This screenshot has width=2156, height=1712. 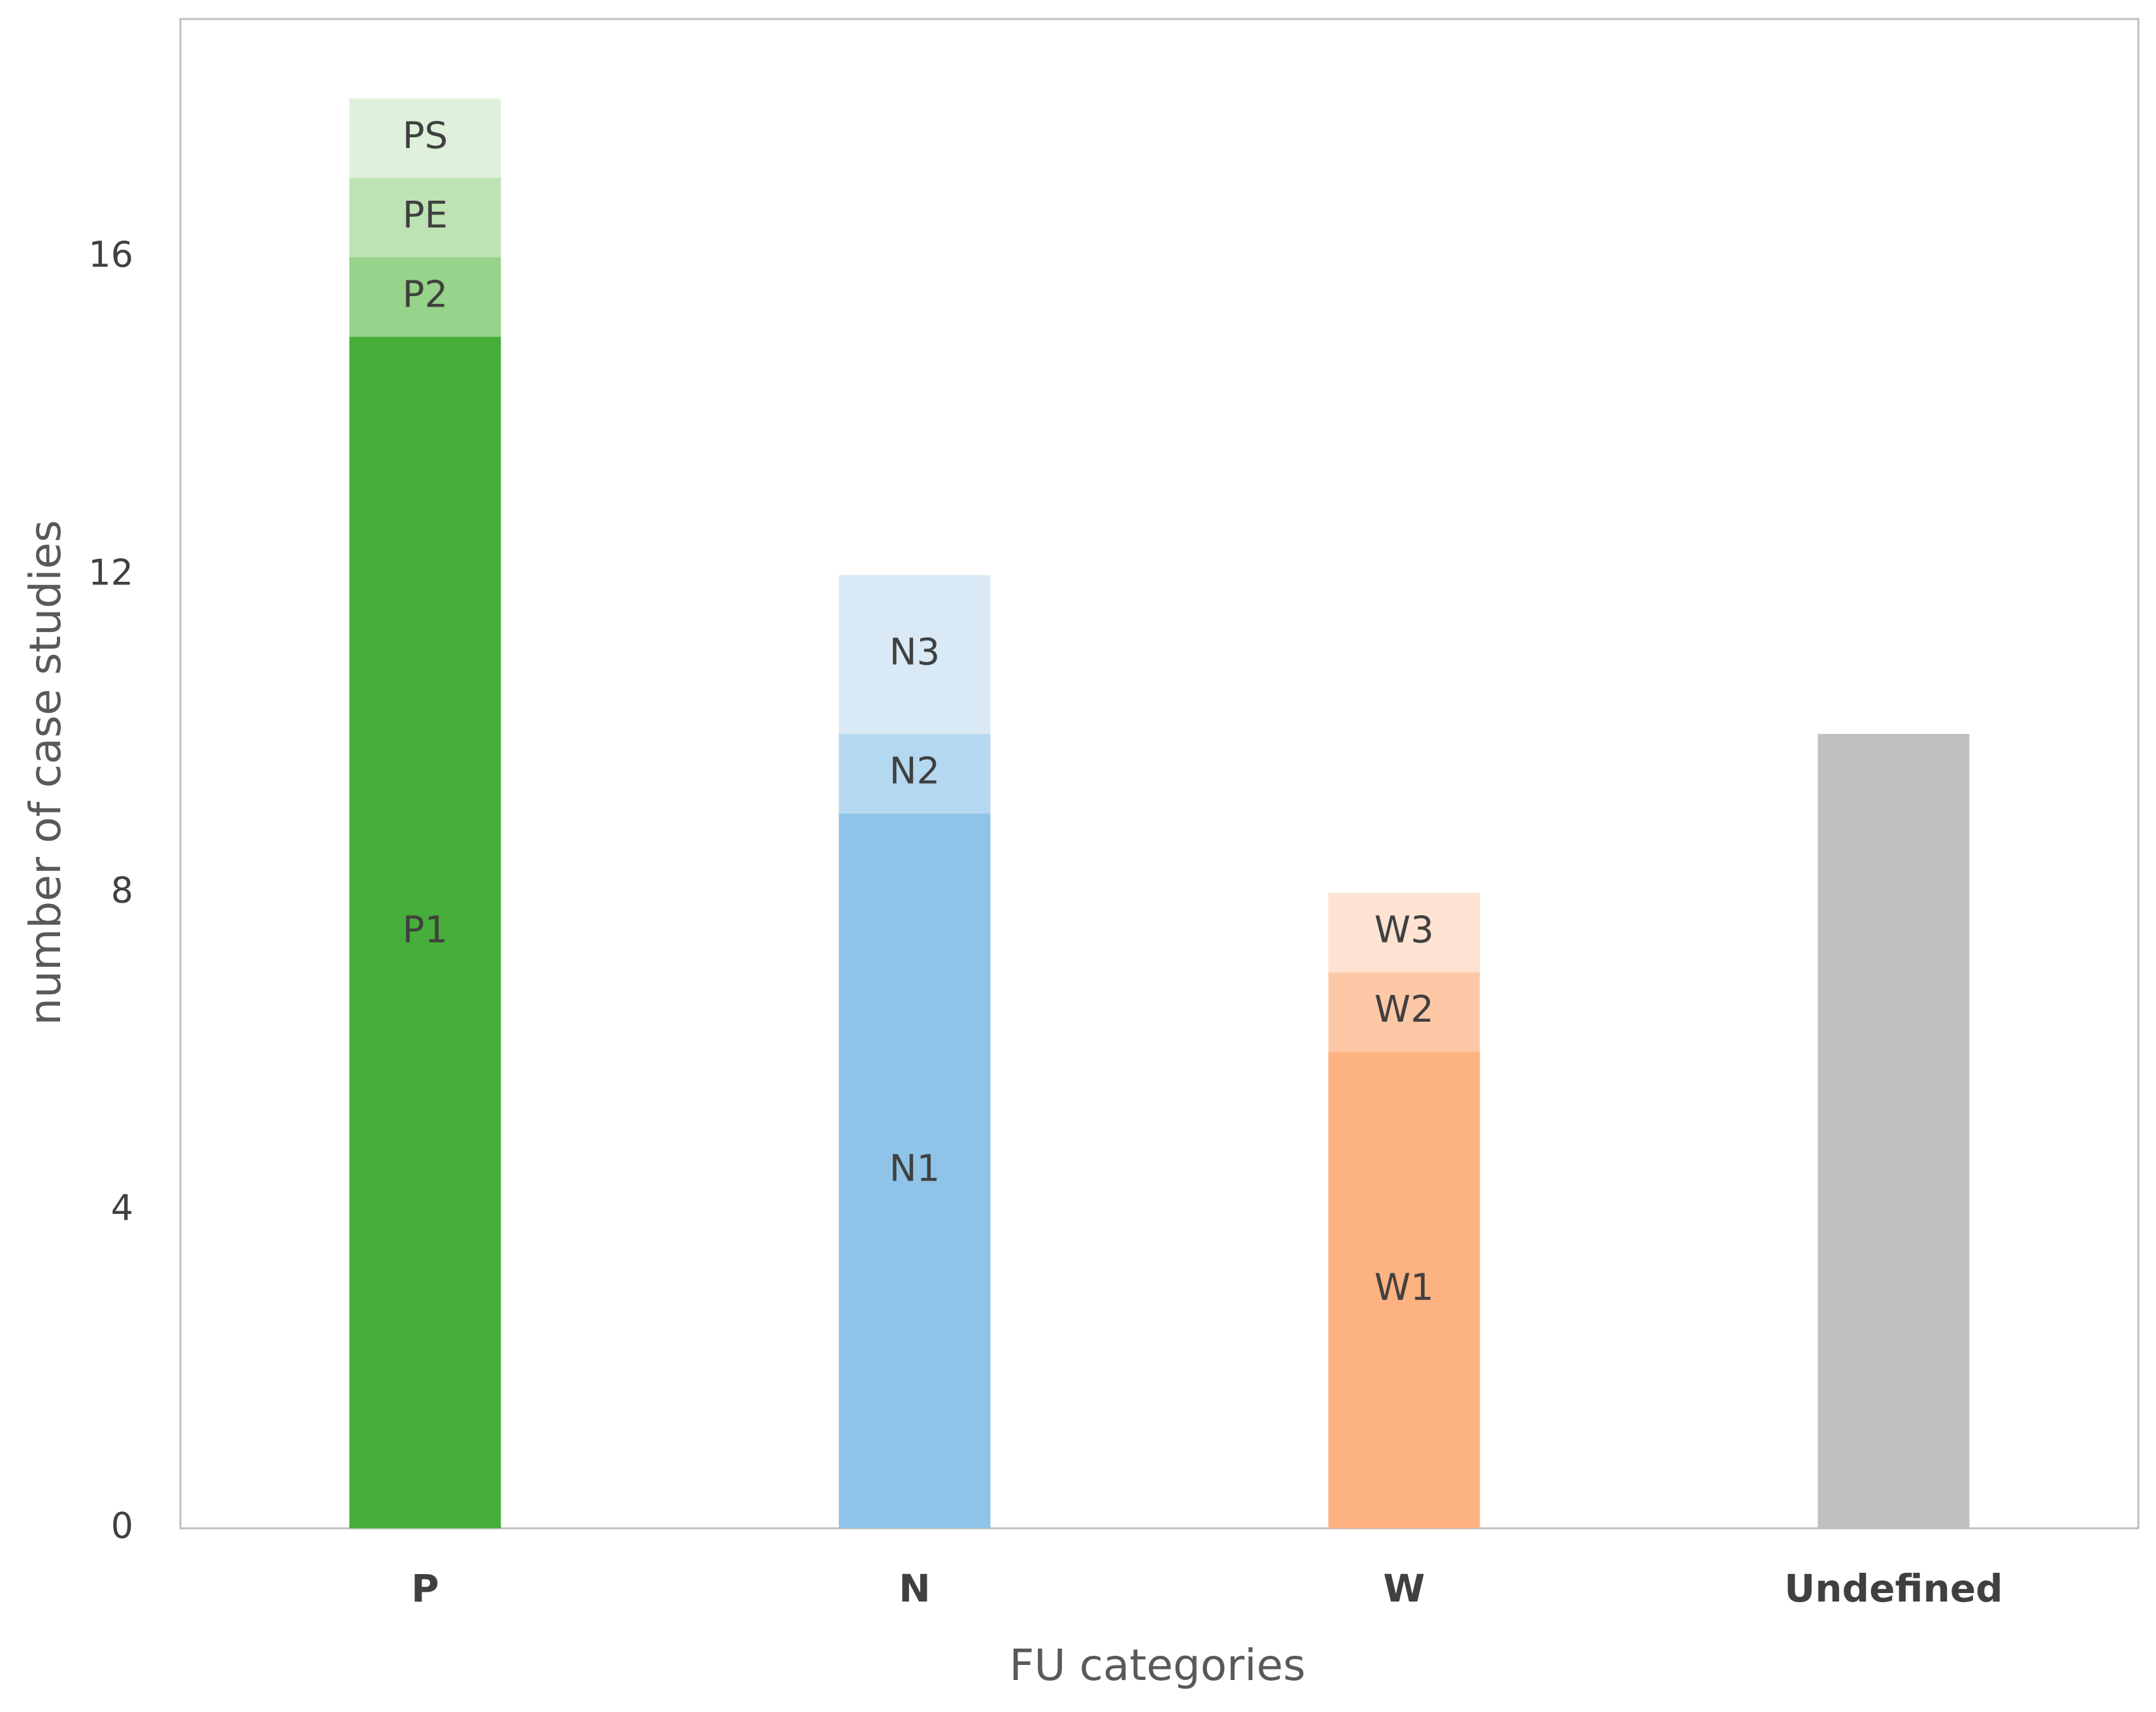 I want to click on segment-label: P2, so click(x=425, y=295).